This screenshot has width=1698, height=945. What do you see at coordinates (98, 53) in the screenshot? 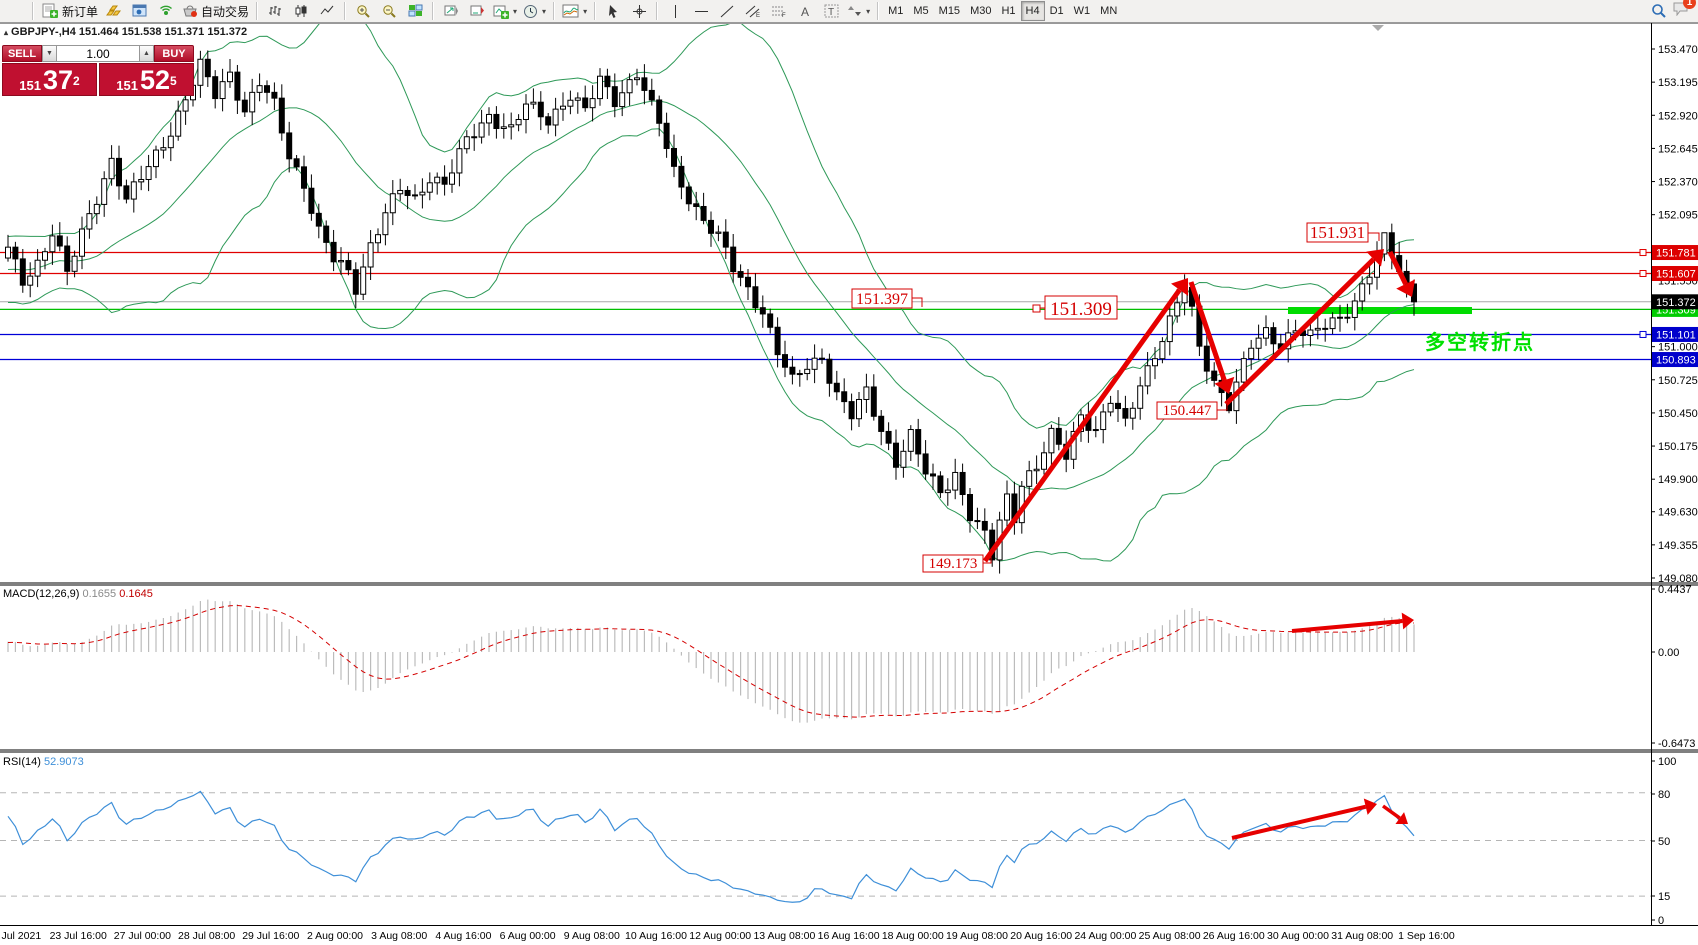
I see `volume-input: 1.00` at bounding box center [98, 53].